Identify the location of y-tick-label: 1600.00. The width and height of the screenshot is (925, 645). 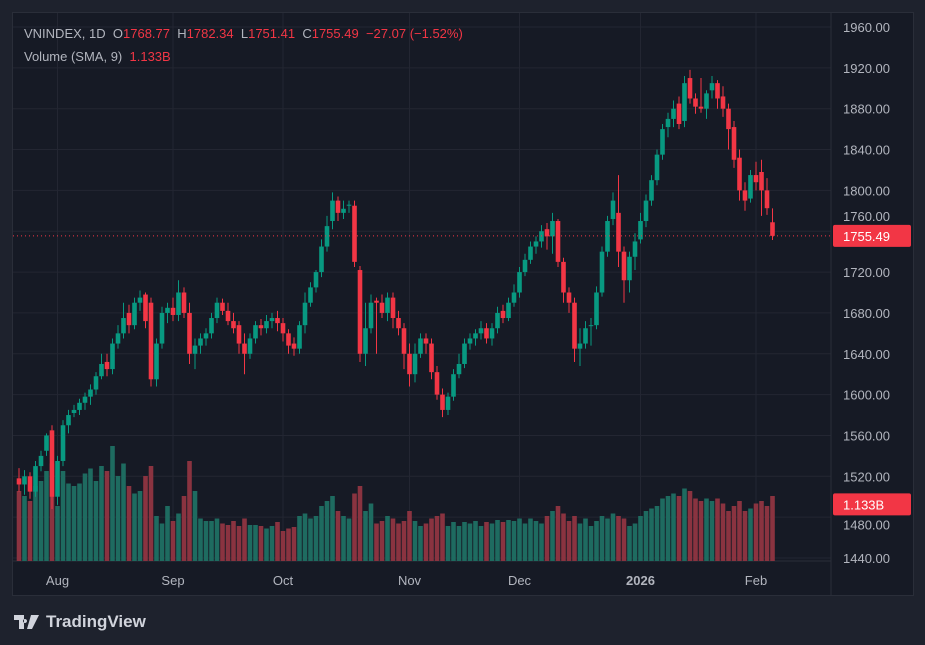
(866, 395).